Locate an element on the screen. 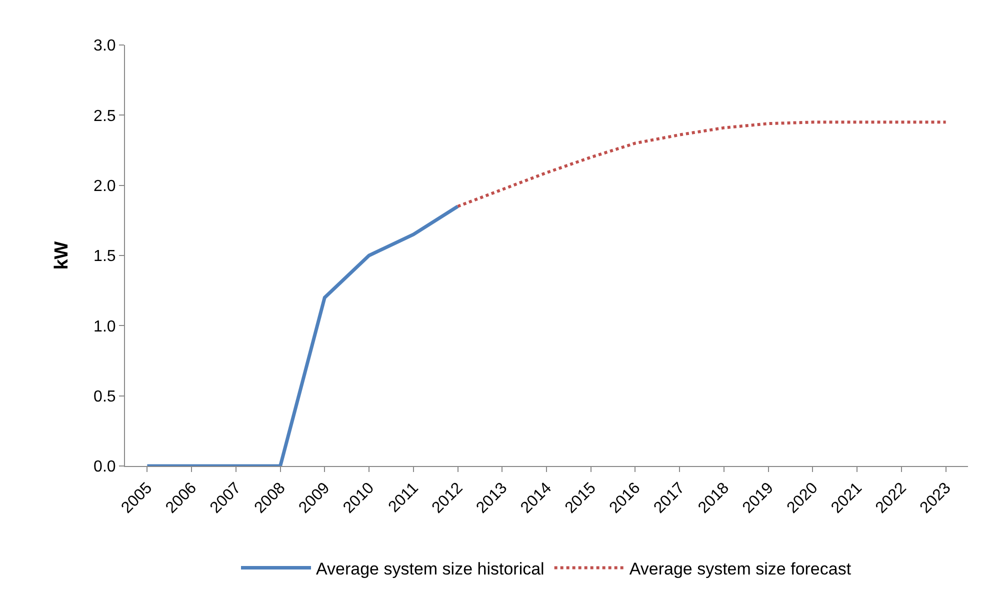 The height and width of the screenshot is (601, 998). y-tick-label: 0.5 is located at coordinates (105, 397).